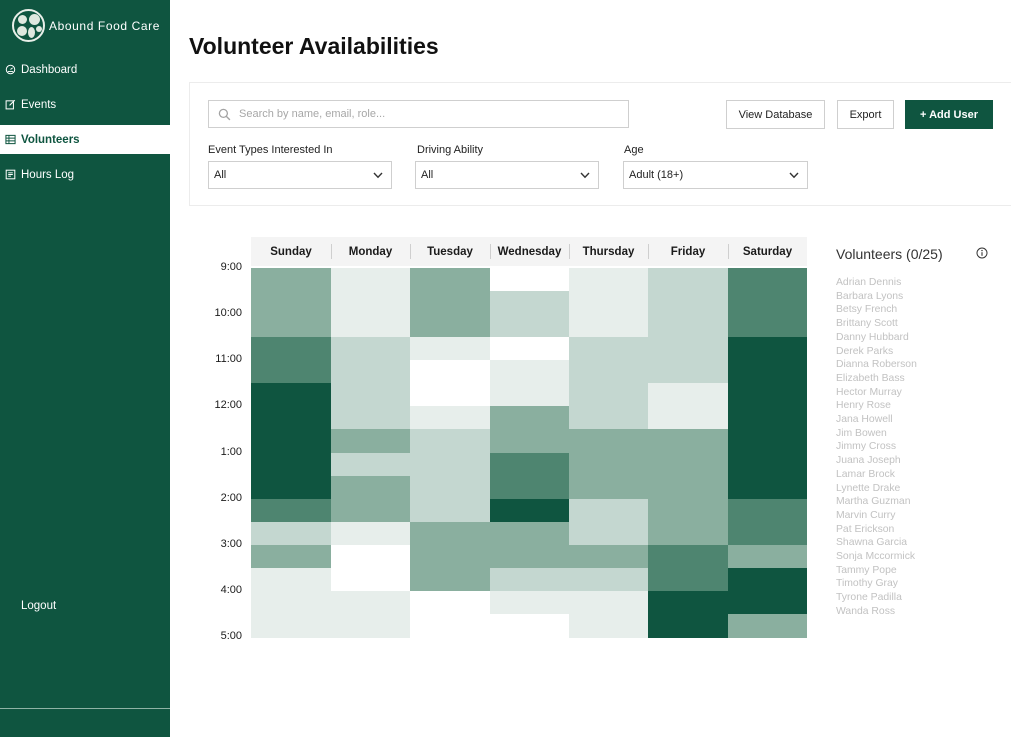 This screenshot has width=1028, height=737. Describe the element at coordinates (869, 392) in the screenshot. I see `volunteer-item: Hector Murray` at that location.